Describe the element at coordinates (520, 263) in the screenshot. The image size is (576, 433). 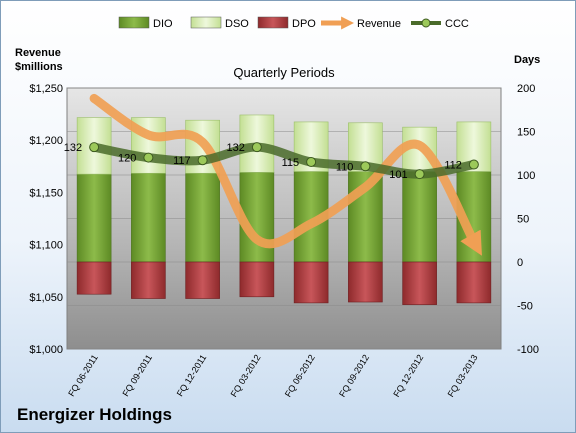
I see `right-tick-label: 0` at that location.